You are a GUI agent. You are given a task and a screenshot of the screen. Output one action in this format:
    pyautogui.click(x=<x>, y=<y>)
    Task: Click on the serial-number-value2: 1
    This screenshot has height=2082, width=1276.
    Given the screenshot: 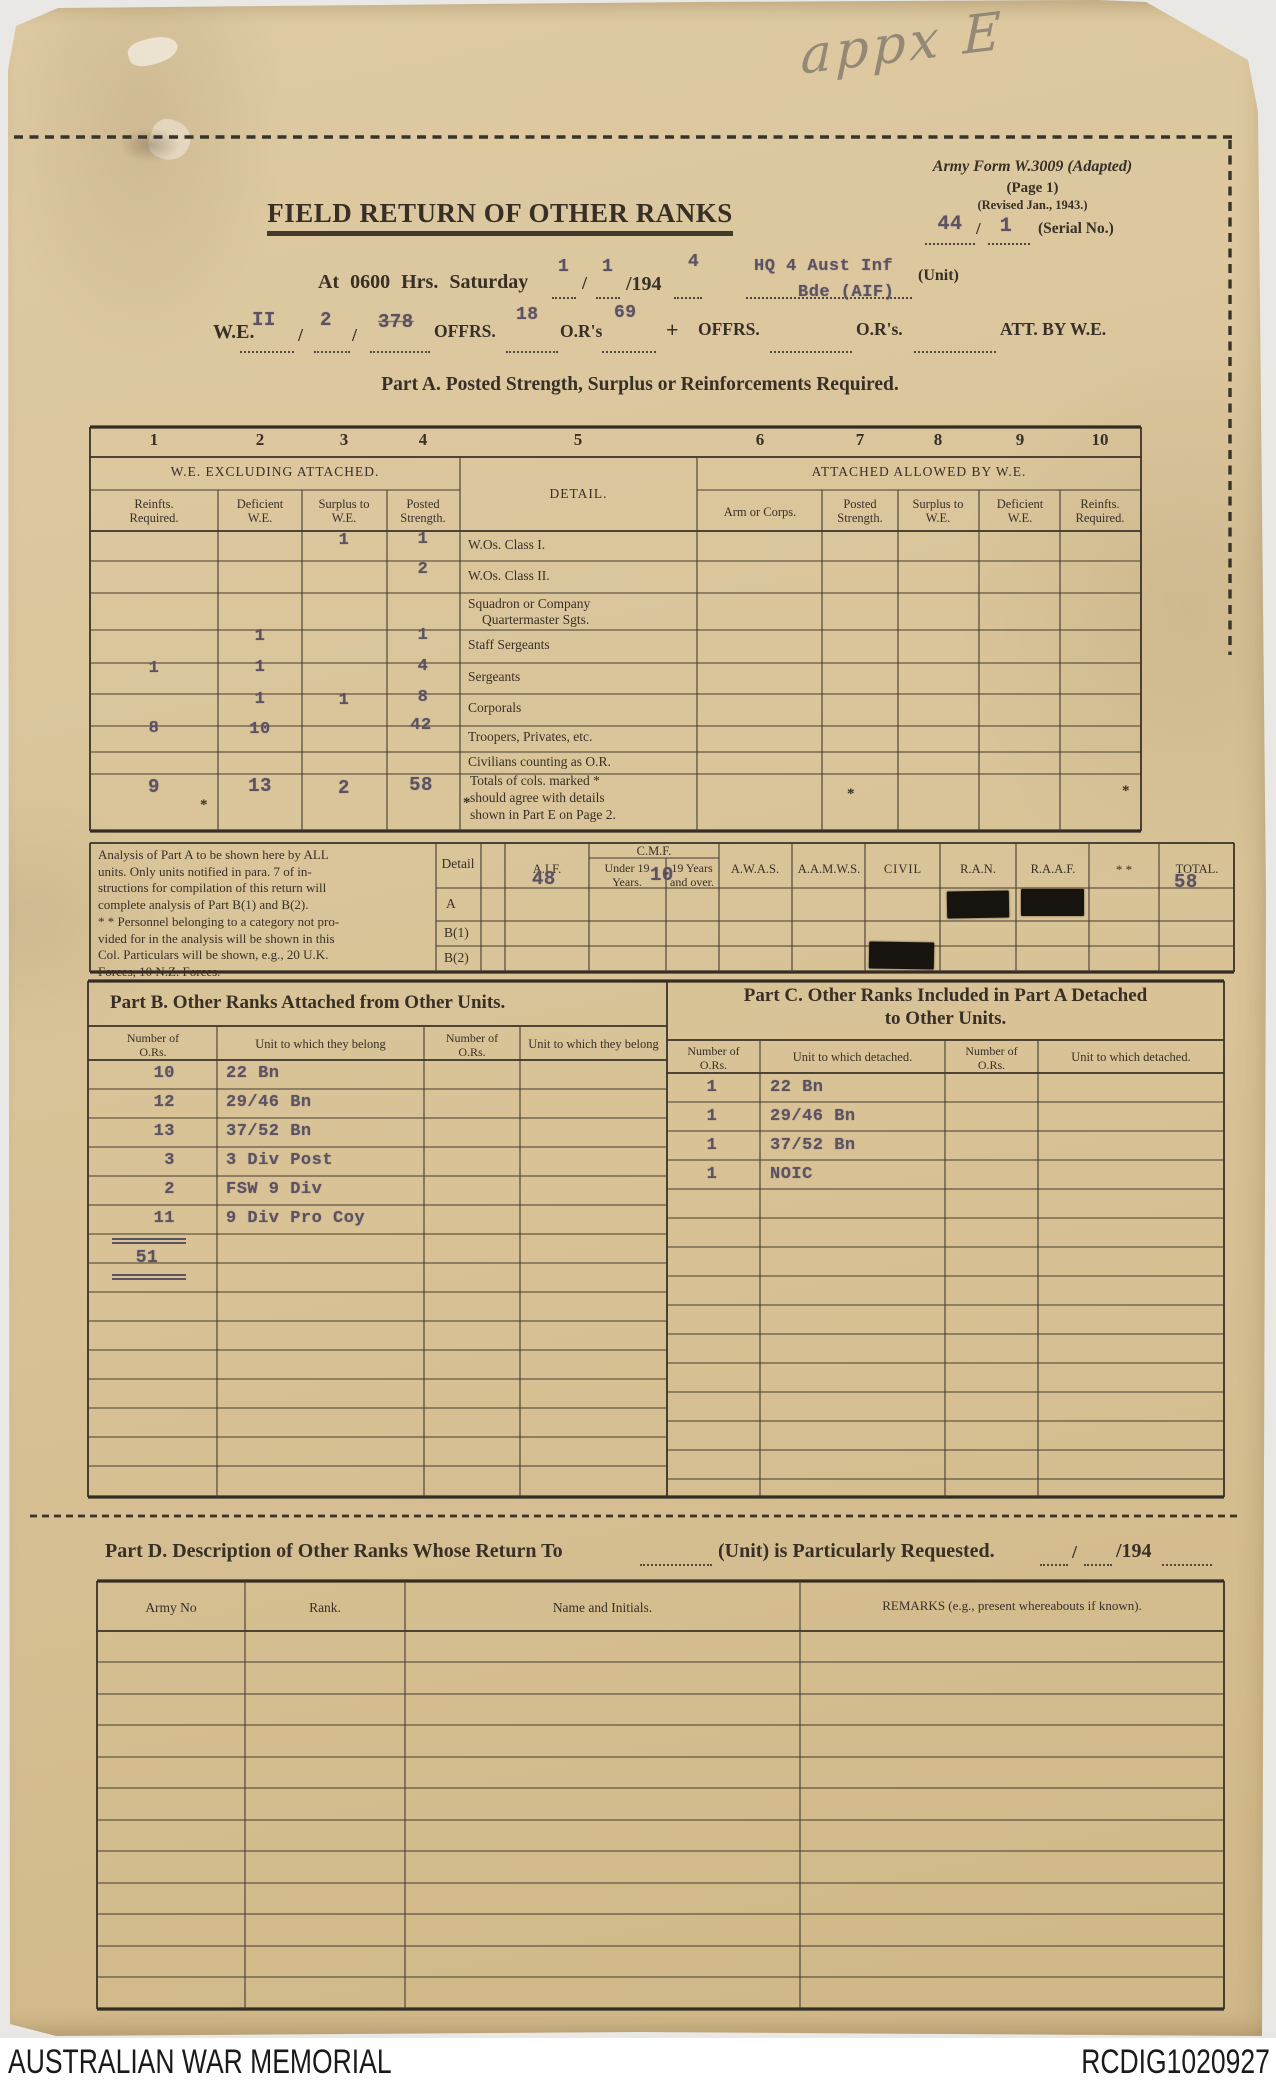 What is the action you would take?
    pyautogui.click(x=1006, y=226)
    